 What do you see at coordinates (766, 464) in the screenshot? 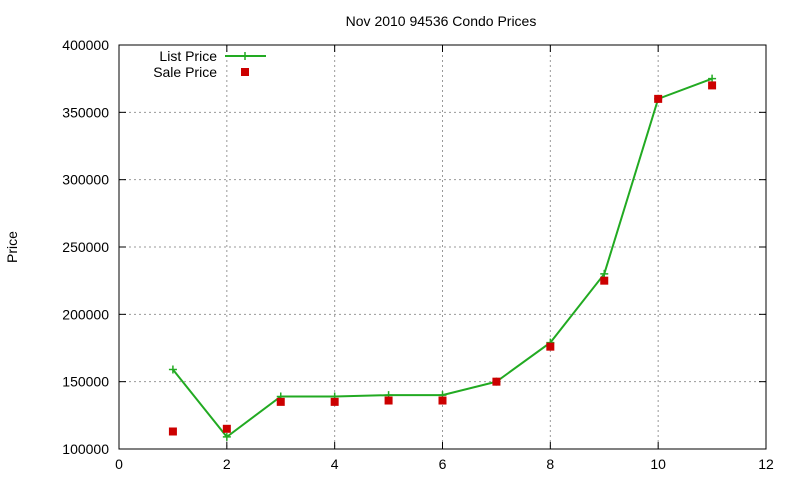
I see `x-tick-label: 12` at bounding box center [766, 464].